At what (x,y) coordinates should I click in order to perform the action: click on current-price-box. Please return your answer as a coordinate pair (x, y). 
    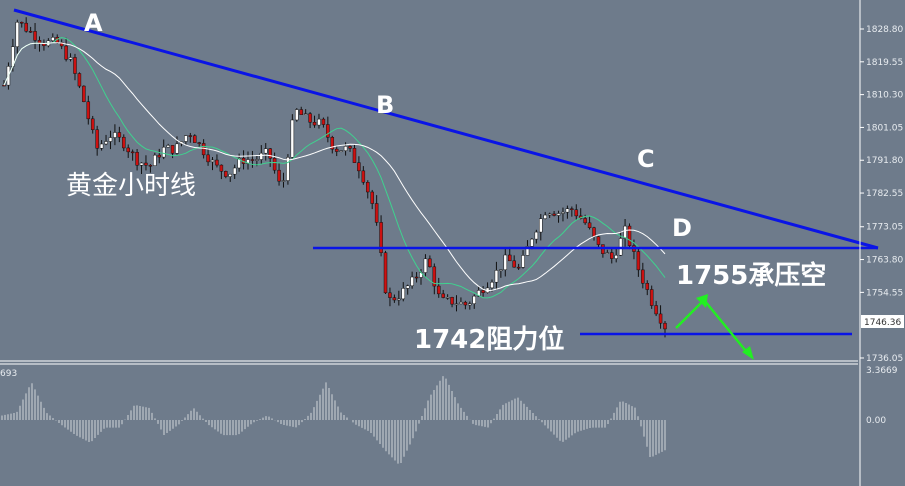
    Looking at the image, I should click on (882, 321).